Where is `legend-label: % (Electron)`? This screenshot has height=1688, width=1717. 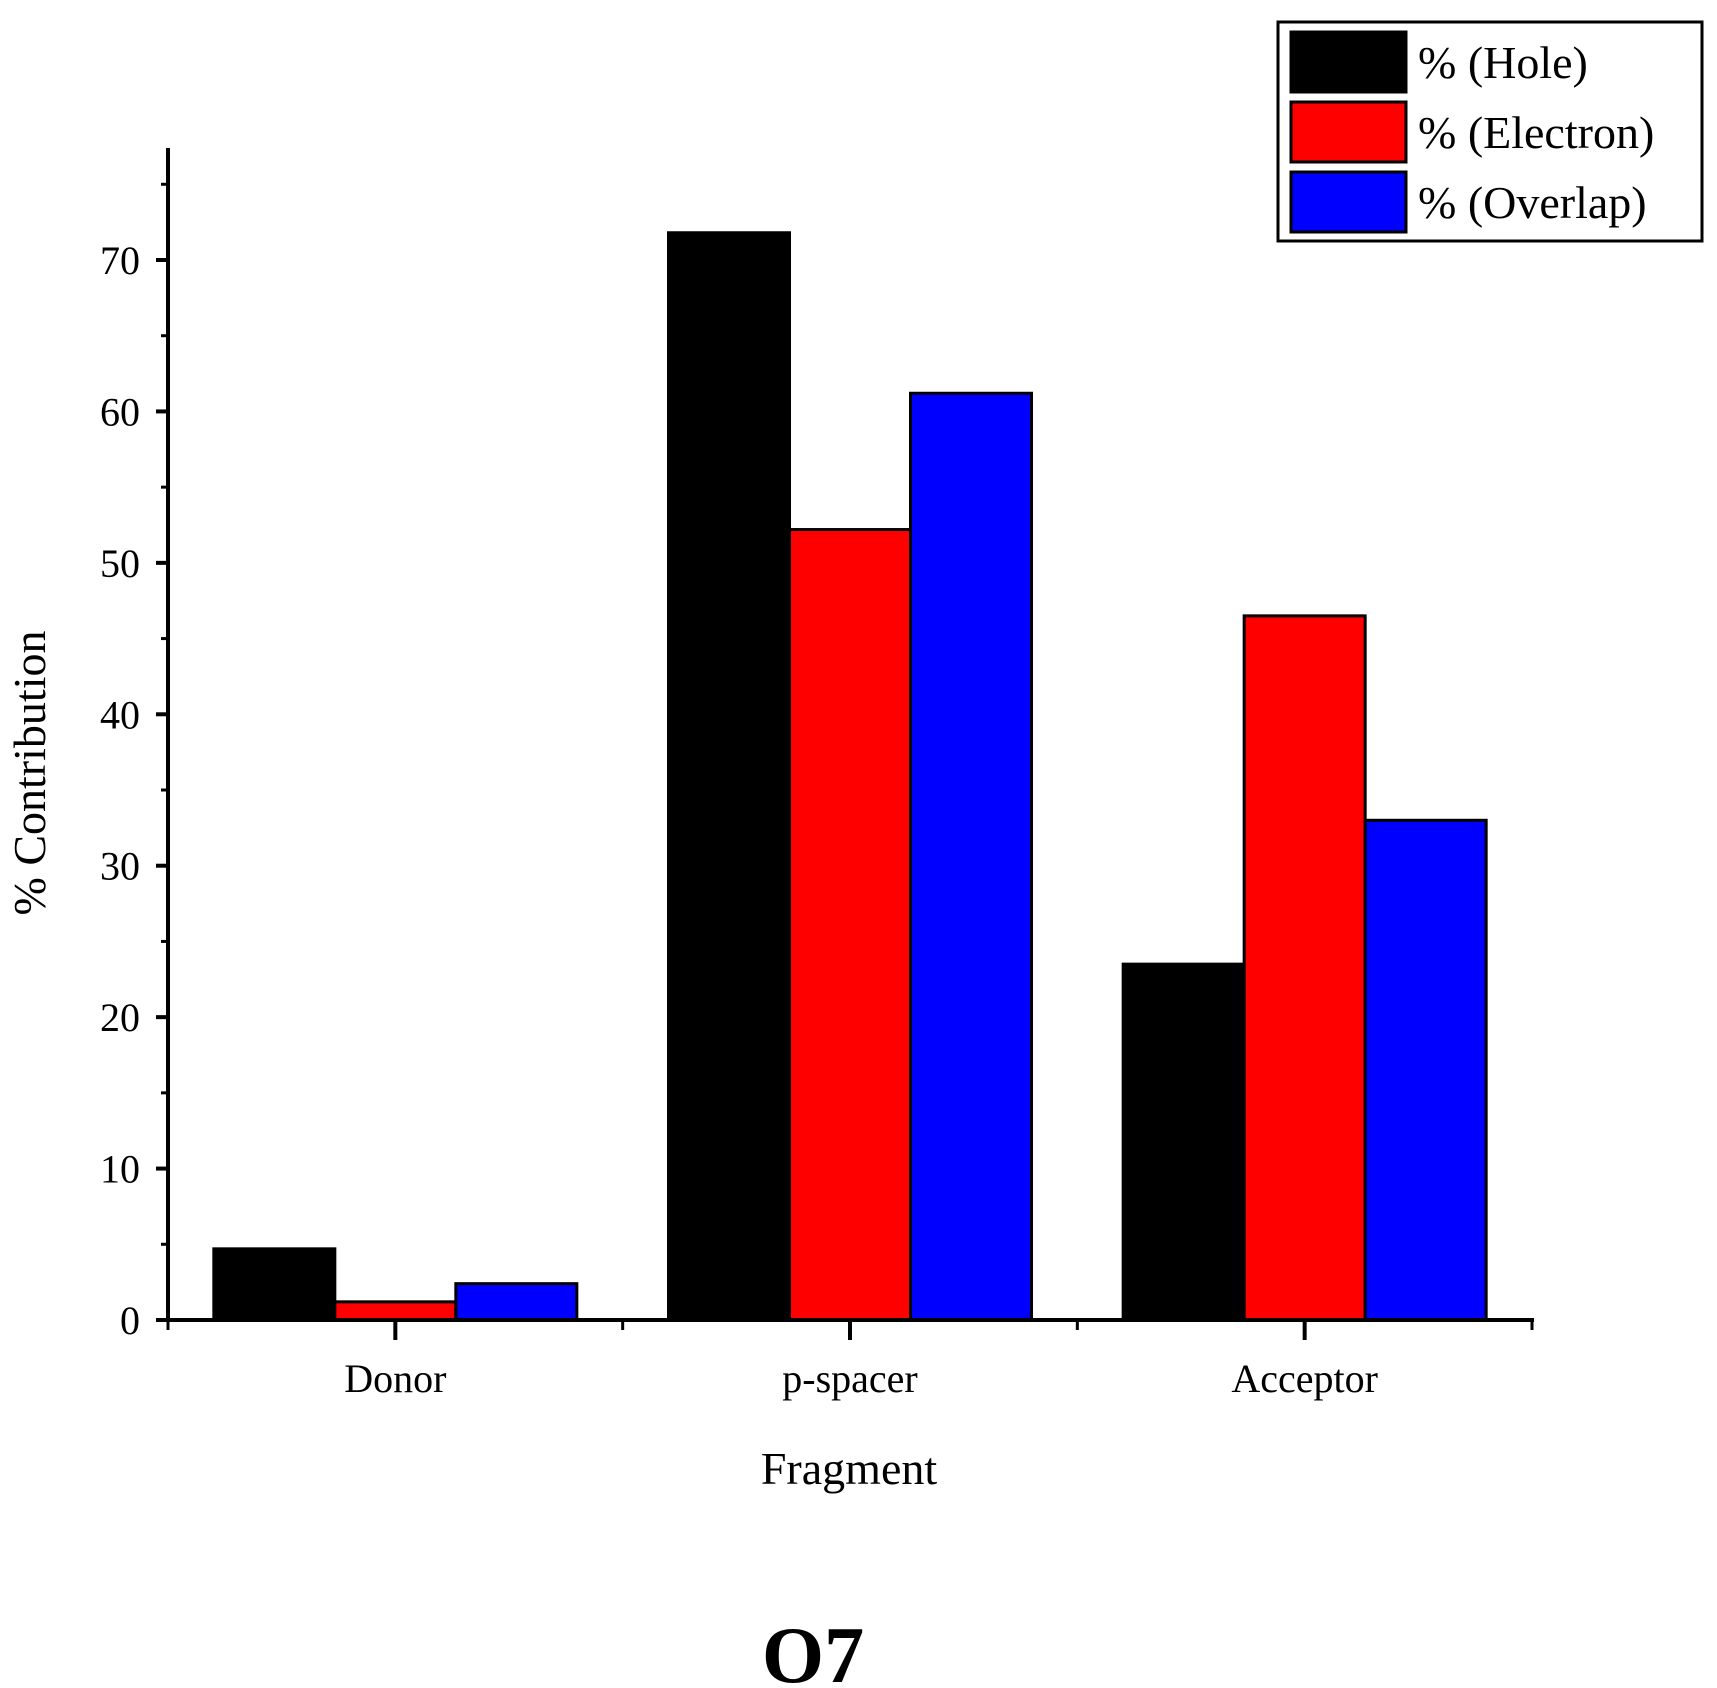 legend-label: % (Electron) is located at coordinates (1536, 132).